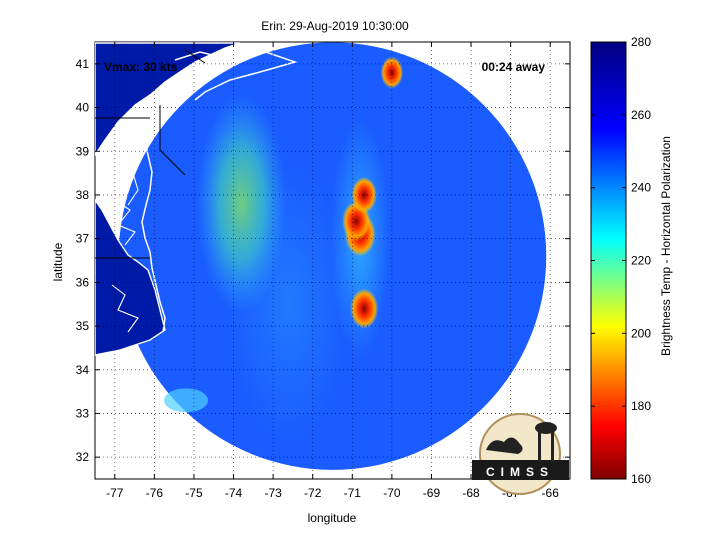 The height and width of the screenshot is (540, 720). What do you see at coordinates (332, 518) in the screenshot?
I see `x-axis-label: longitude` at bounding box center [332, 518].